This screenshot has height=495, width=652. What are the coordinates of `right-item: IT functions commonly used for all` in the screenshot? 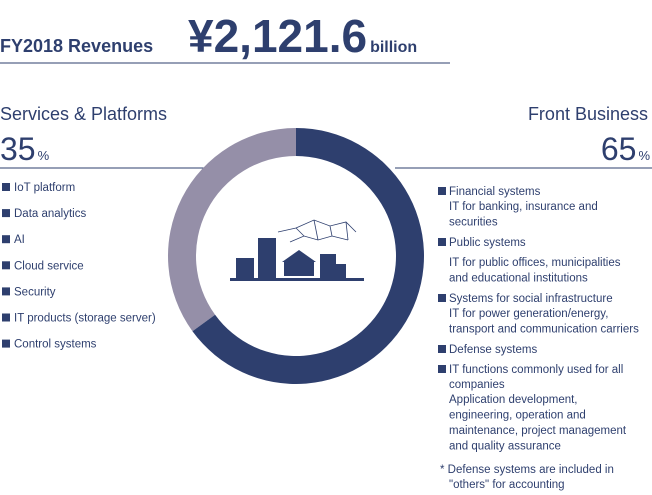 It's located at (536, 370).